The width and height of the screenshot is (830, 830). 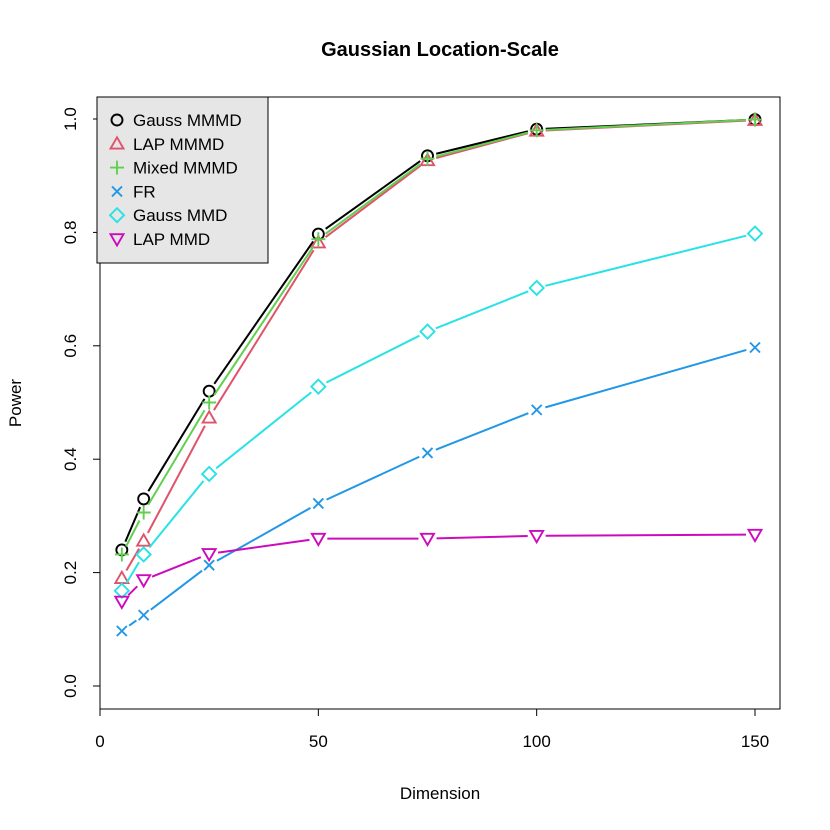 I want to click on x-tick-label: 0, so click(x=99, y=741).